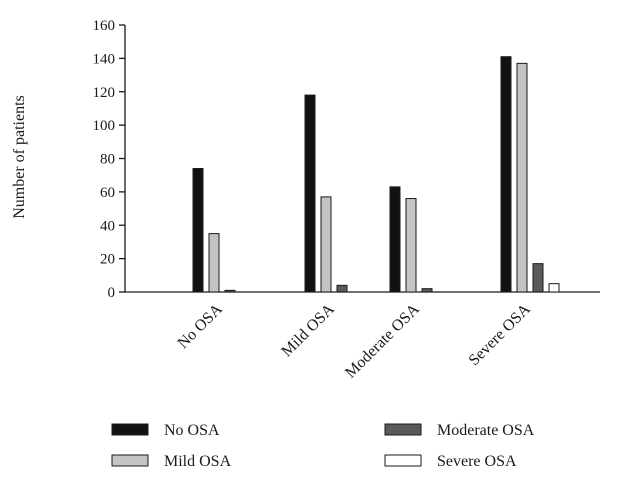 The height and width of the screenshot is (478, 626). What do you see at coordinates (107, 260) in the screenshot?
I see `y-tick-label: 20` at bounding box center [107, 260].